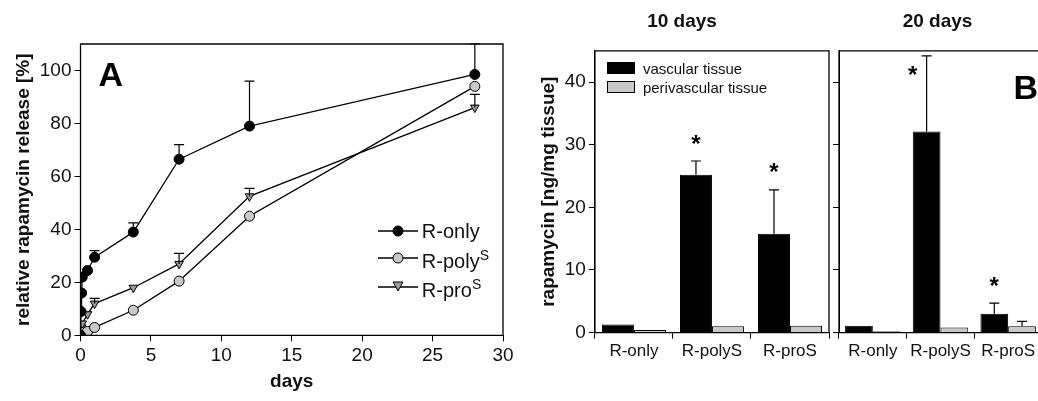  I want to click on legend-label: perivascular tissue, so click(705, 87).